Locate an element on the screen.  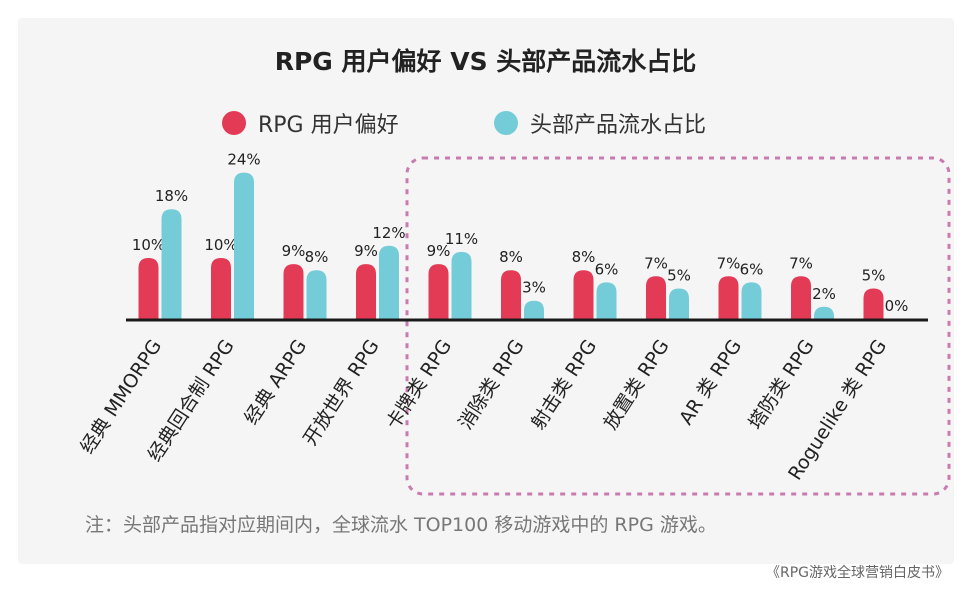
value-label-user-pref-6: 8% is located at coordinates (584, 257).